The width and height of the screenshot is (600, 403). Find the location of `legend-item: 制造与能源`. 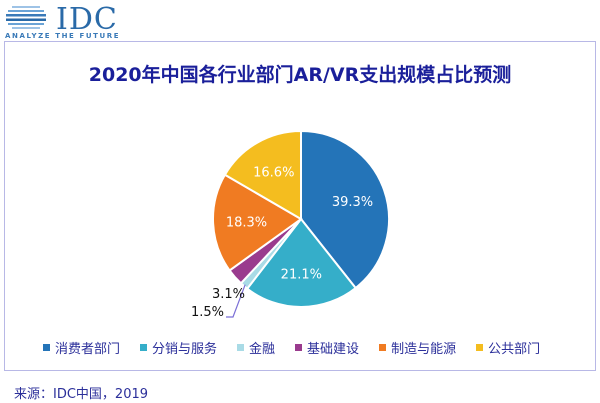

legend-item: 制造与能源 is located at coordinates (417, 347).